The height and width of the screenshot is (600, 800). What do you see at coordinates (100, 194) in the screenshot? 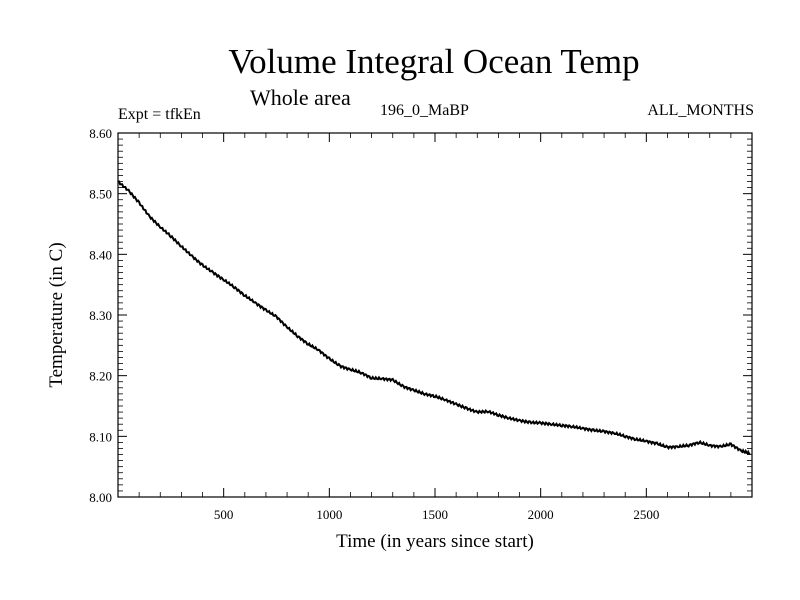
I see `y-tick-label: 8.50` at bounding box center [100, 194].